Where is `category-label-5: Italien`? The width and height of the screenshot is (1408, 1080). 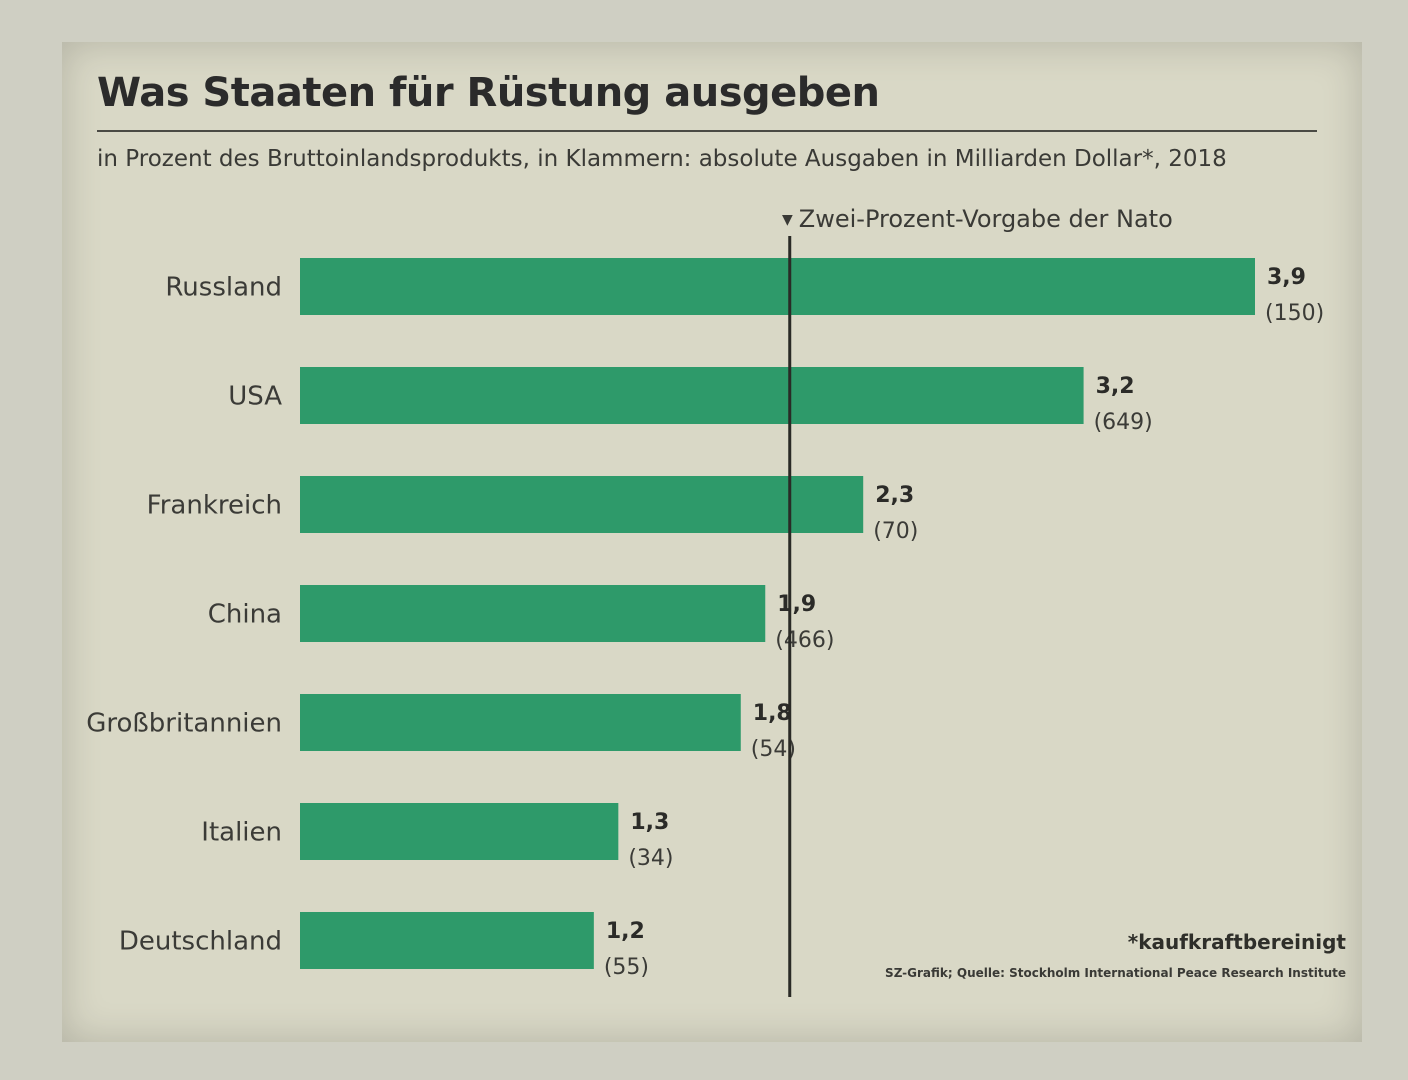 category-label-5: Italien is located at coordinates (241, 833).